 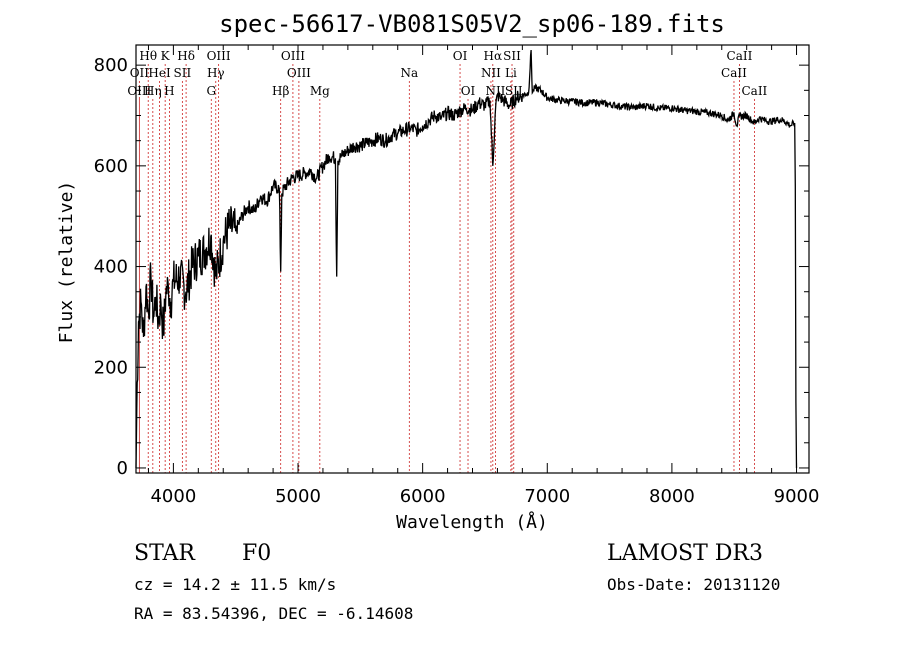 What do you see at coordinates (169, 91) in the screenshot?
I see `spectral-line-label-20: H` at bounding box center [169, 91].